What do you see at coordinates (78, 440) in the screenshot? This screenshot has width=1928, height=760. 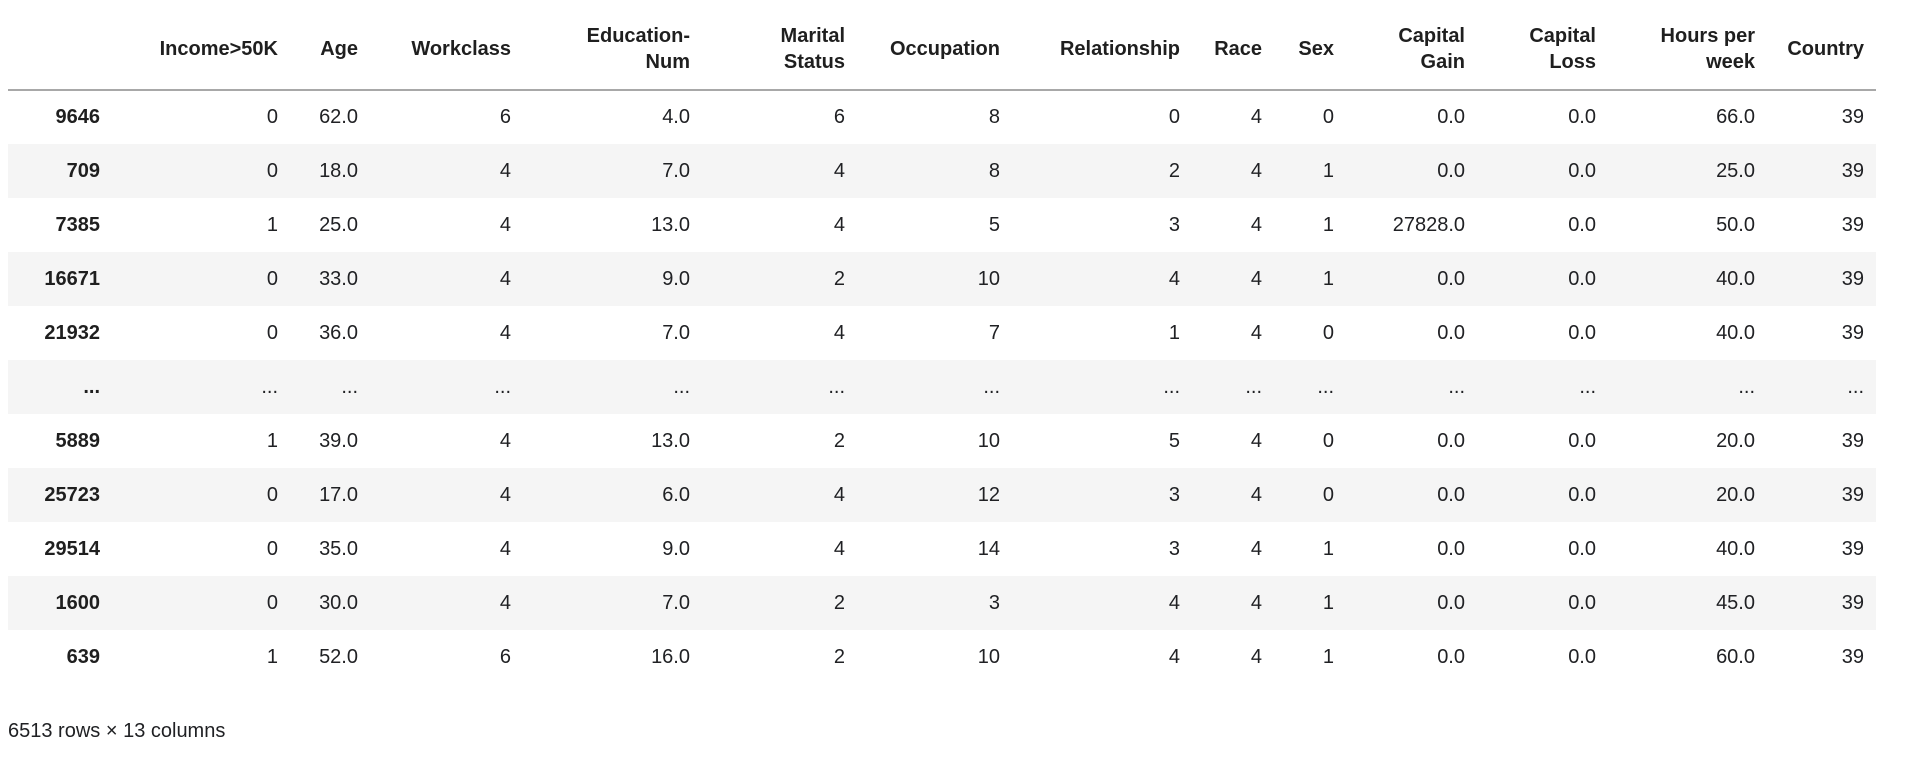 I see `row-index: 5889` at bounding box center [78, 440].